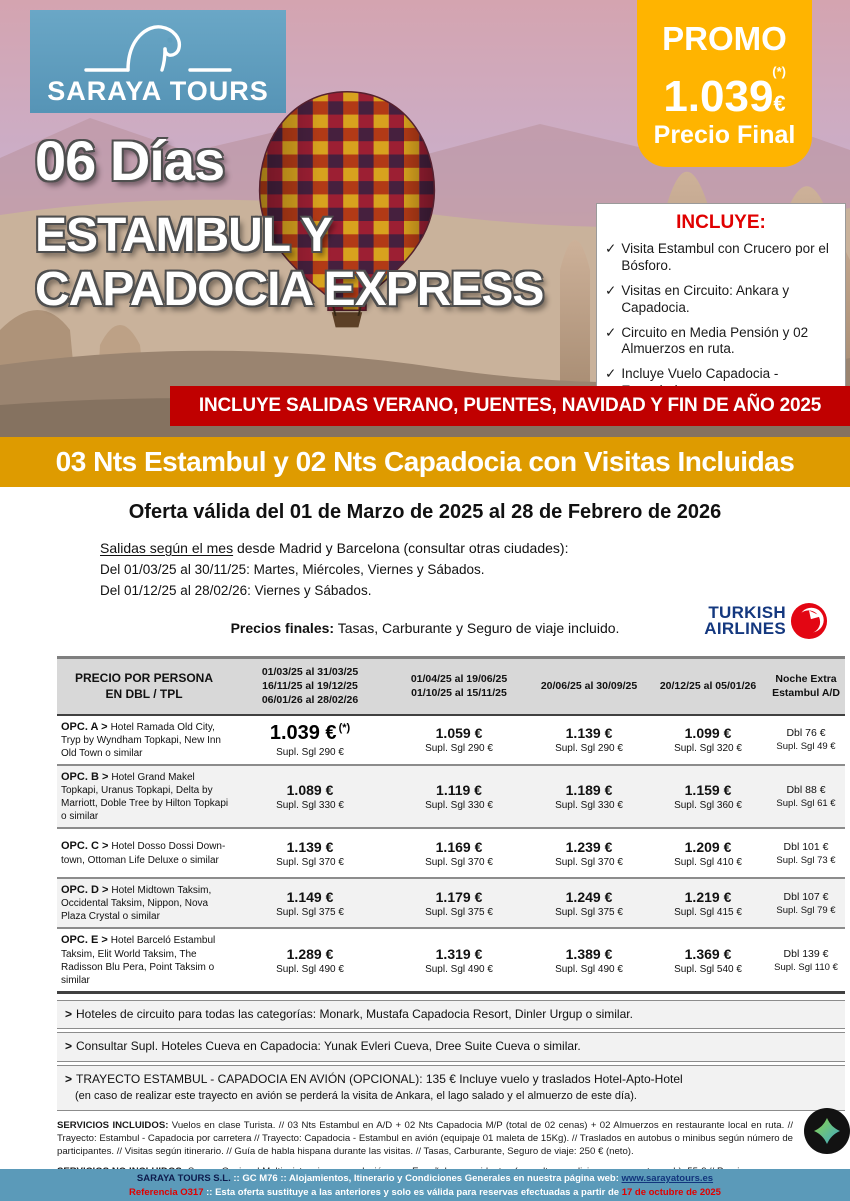 The image size is (850, 1201). Describe the element at coordinates (708, 903) in the screenshot. I see `price-cell: 1.219 € Supl. Sgl 415 €` at that location.